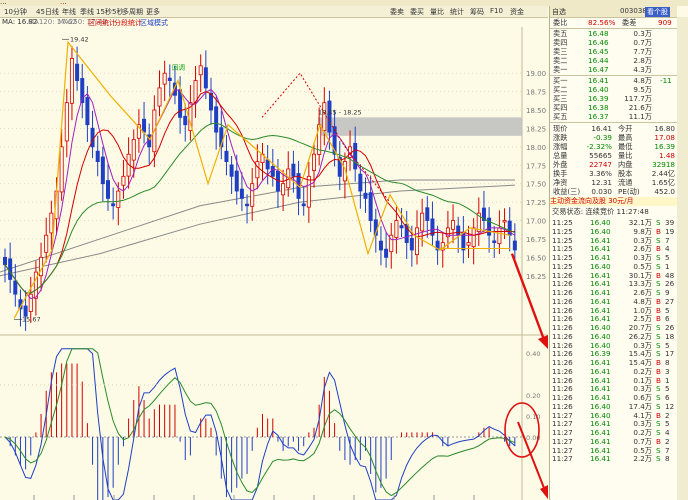 Image resolution: width=688 pixels, height=500 pixels. What do you see at coordinates (613, 89) in the screenshot?
I see `bid-row: 买二 16.40 9.5万` at bounding box center [613, 89].